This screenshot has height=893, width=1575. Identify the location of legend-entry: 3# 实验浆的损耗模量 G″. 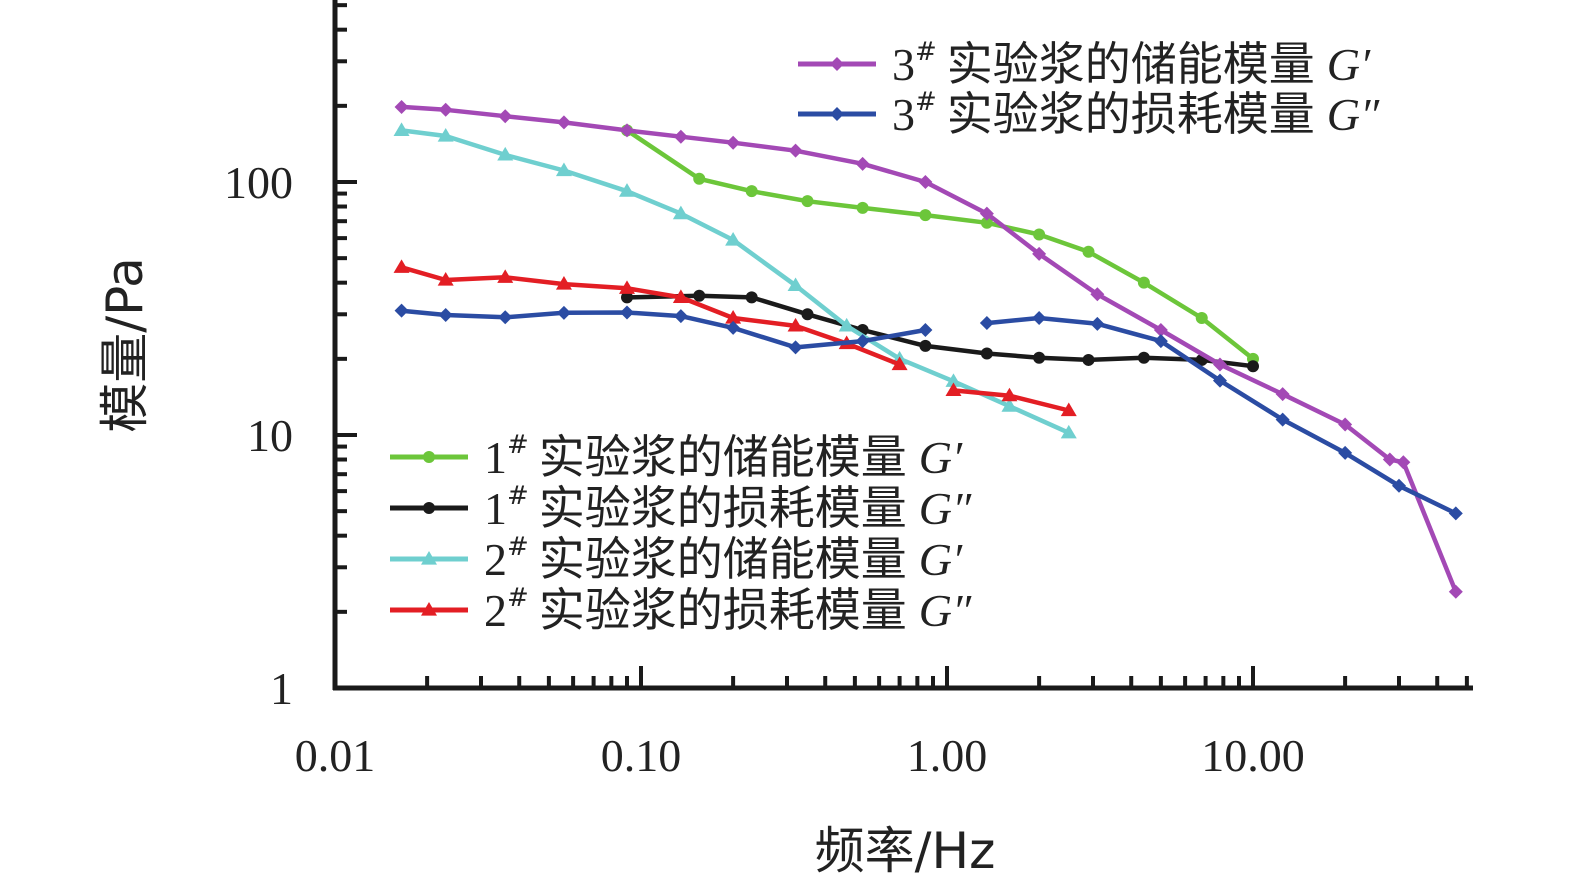
(1089, 114).